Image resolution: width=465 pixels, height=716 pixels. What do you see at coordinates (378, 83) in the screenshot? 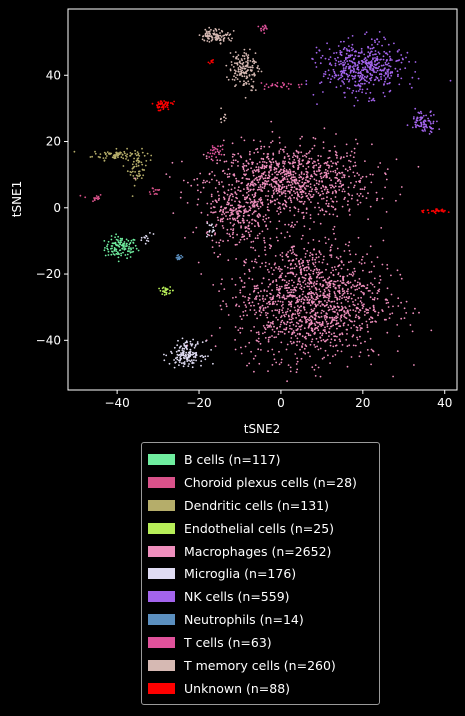
I see `series-6-points` at bounding box center [378, 83].